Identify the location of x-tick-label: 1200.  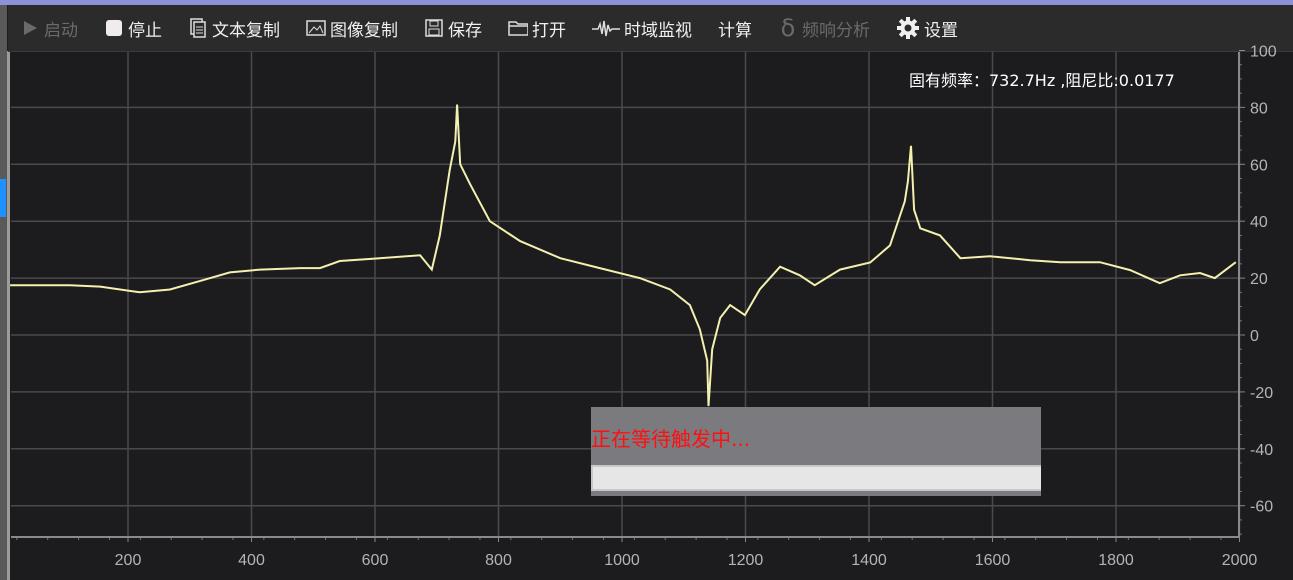
(746, 560).